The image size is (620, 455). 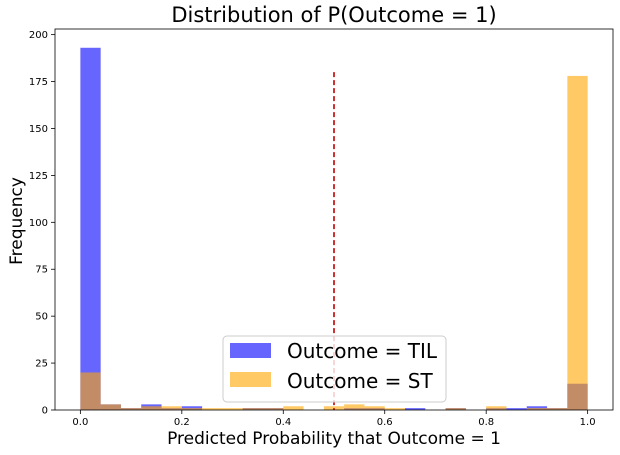 I want to click on bar-series1-bin20, so click(x=496, y=408).